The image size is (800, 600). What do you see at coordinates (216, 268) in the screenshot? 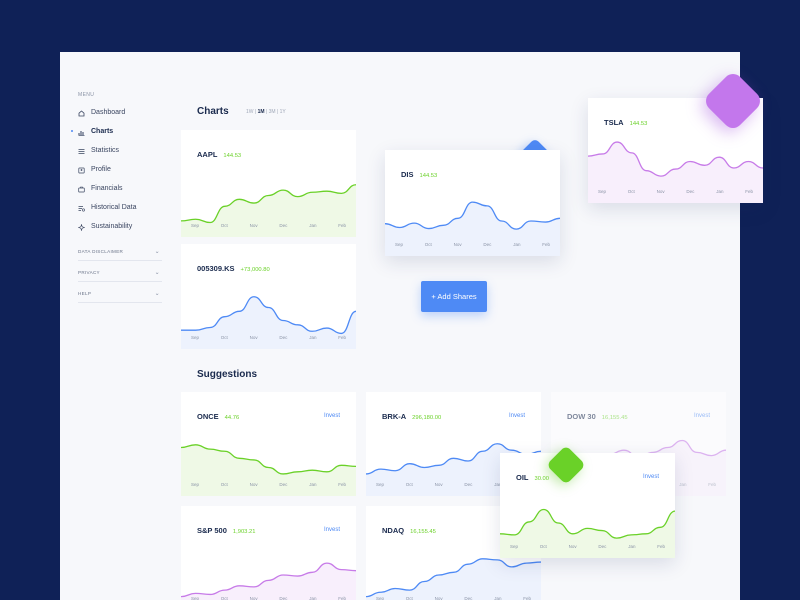
I see `stock-name: 005309.KS` at bounding box center [216, 268].